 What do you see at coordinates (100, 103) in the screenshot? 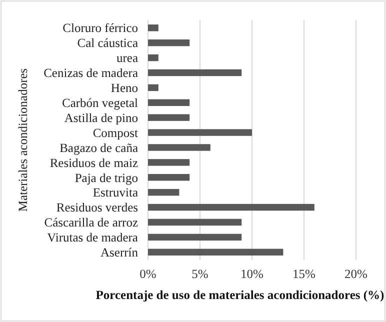
I see `y-tick-label: Carbón vegetal` at bounding box center [100, 103].